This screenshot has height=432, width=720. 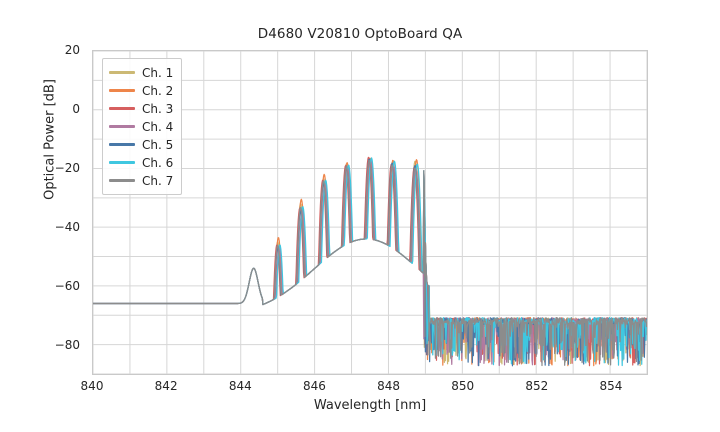 I want to click on legend-item-6: Ch. 6, so click(x=141, y=162).